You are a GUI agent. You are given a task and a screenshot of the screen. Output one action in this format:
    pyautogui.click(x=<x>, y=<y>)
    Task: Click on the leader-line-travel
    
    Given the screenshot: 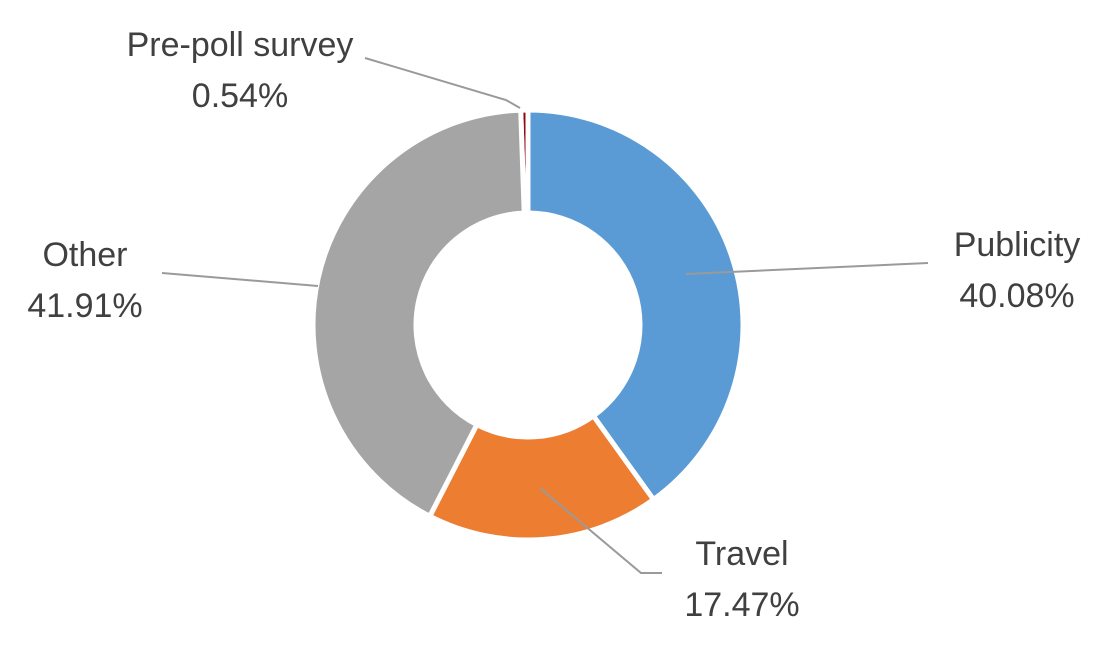 What is the action you would take?
    pyautogui.click(x=600, y=530)
    